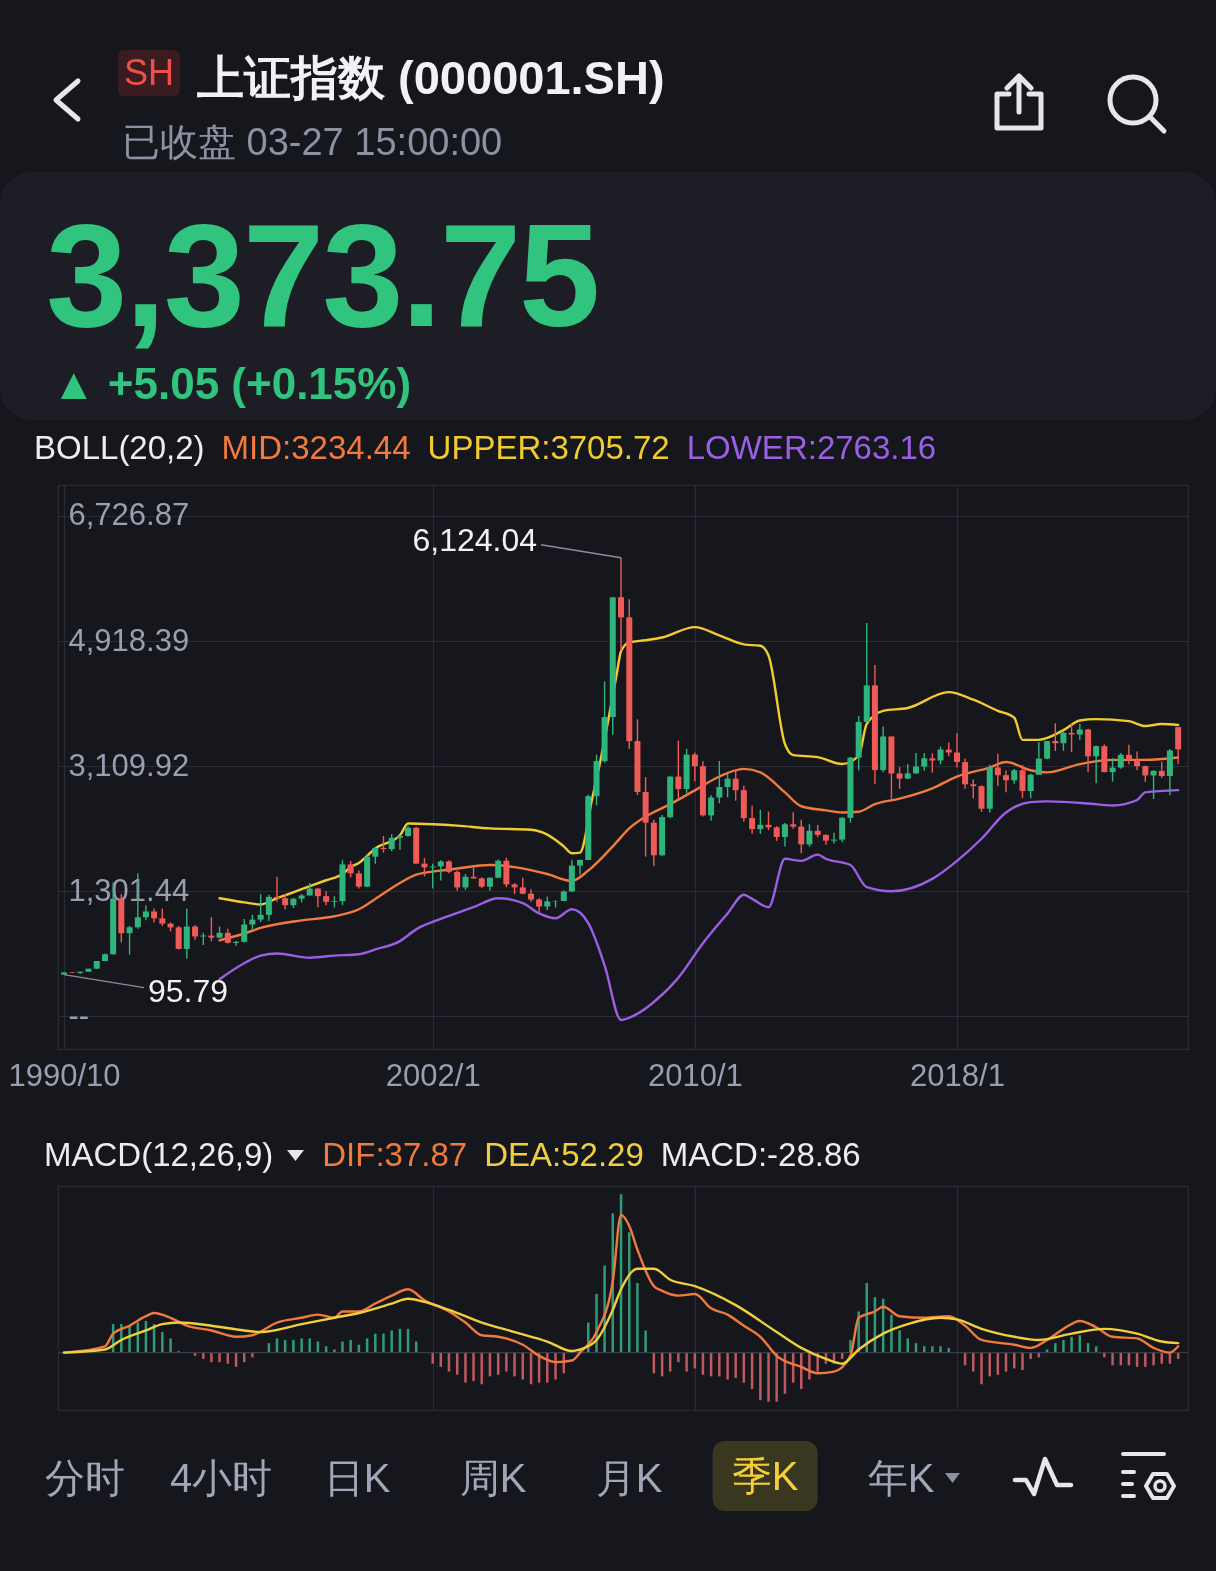 The image size is (1216, 1571). Describe the element at coordinates (564, 1155) in the screenshot. I see `text: DEA:52.29` at that location.